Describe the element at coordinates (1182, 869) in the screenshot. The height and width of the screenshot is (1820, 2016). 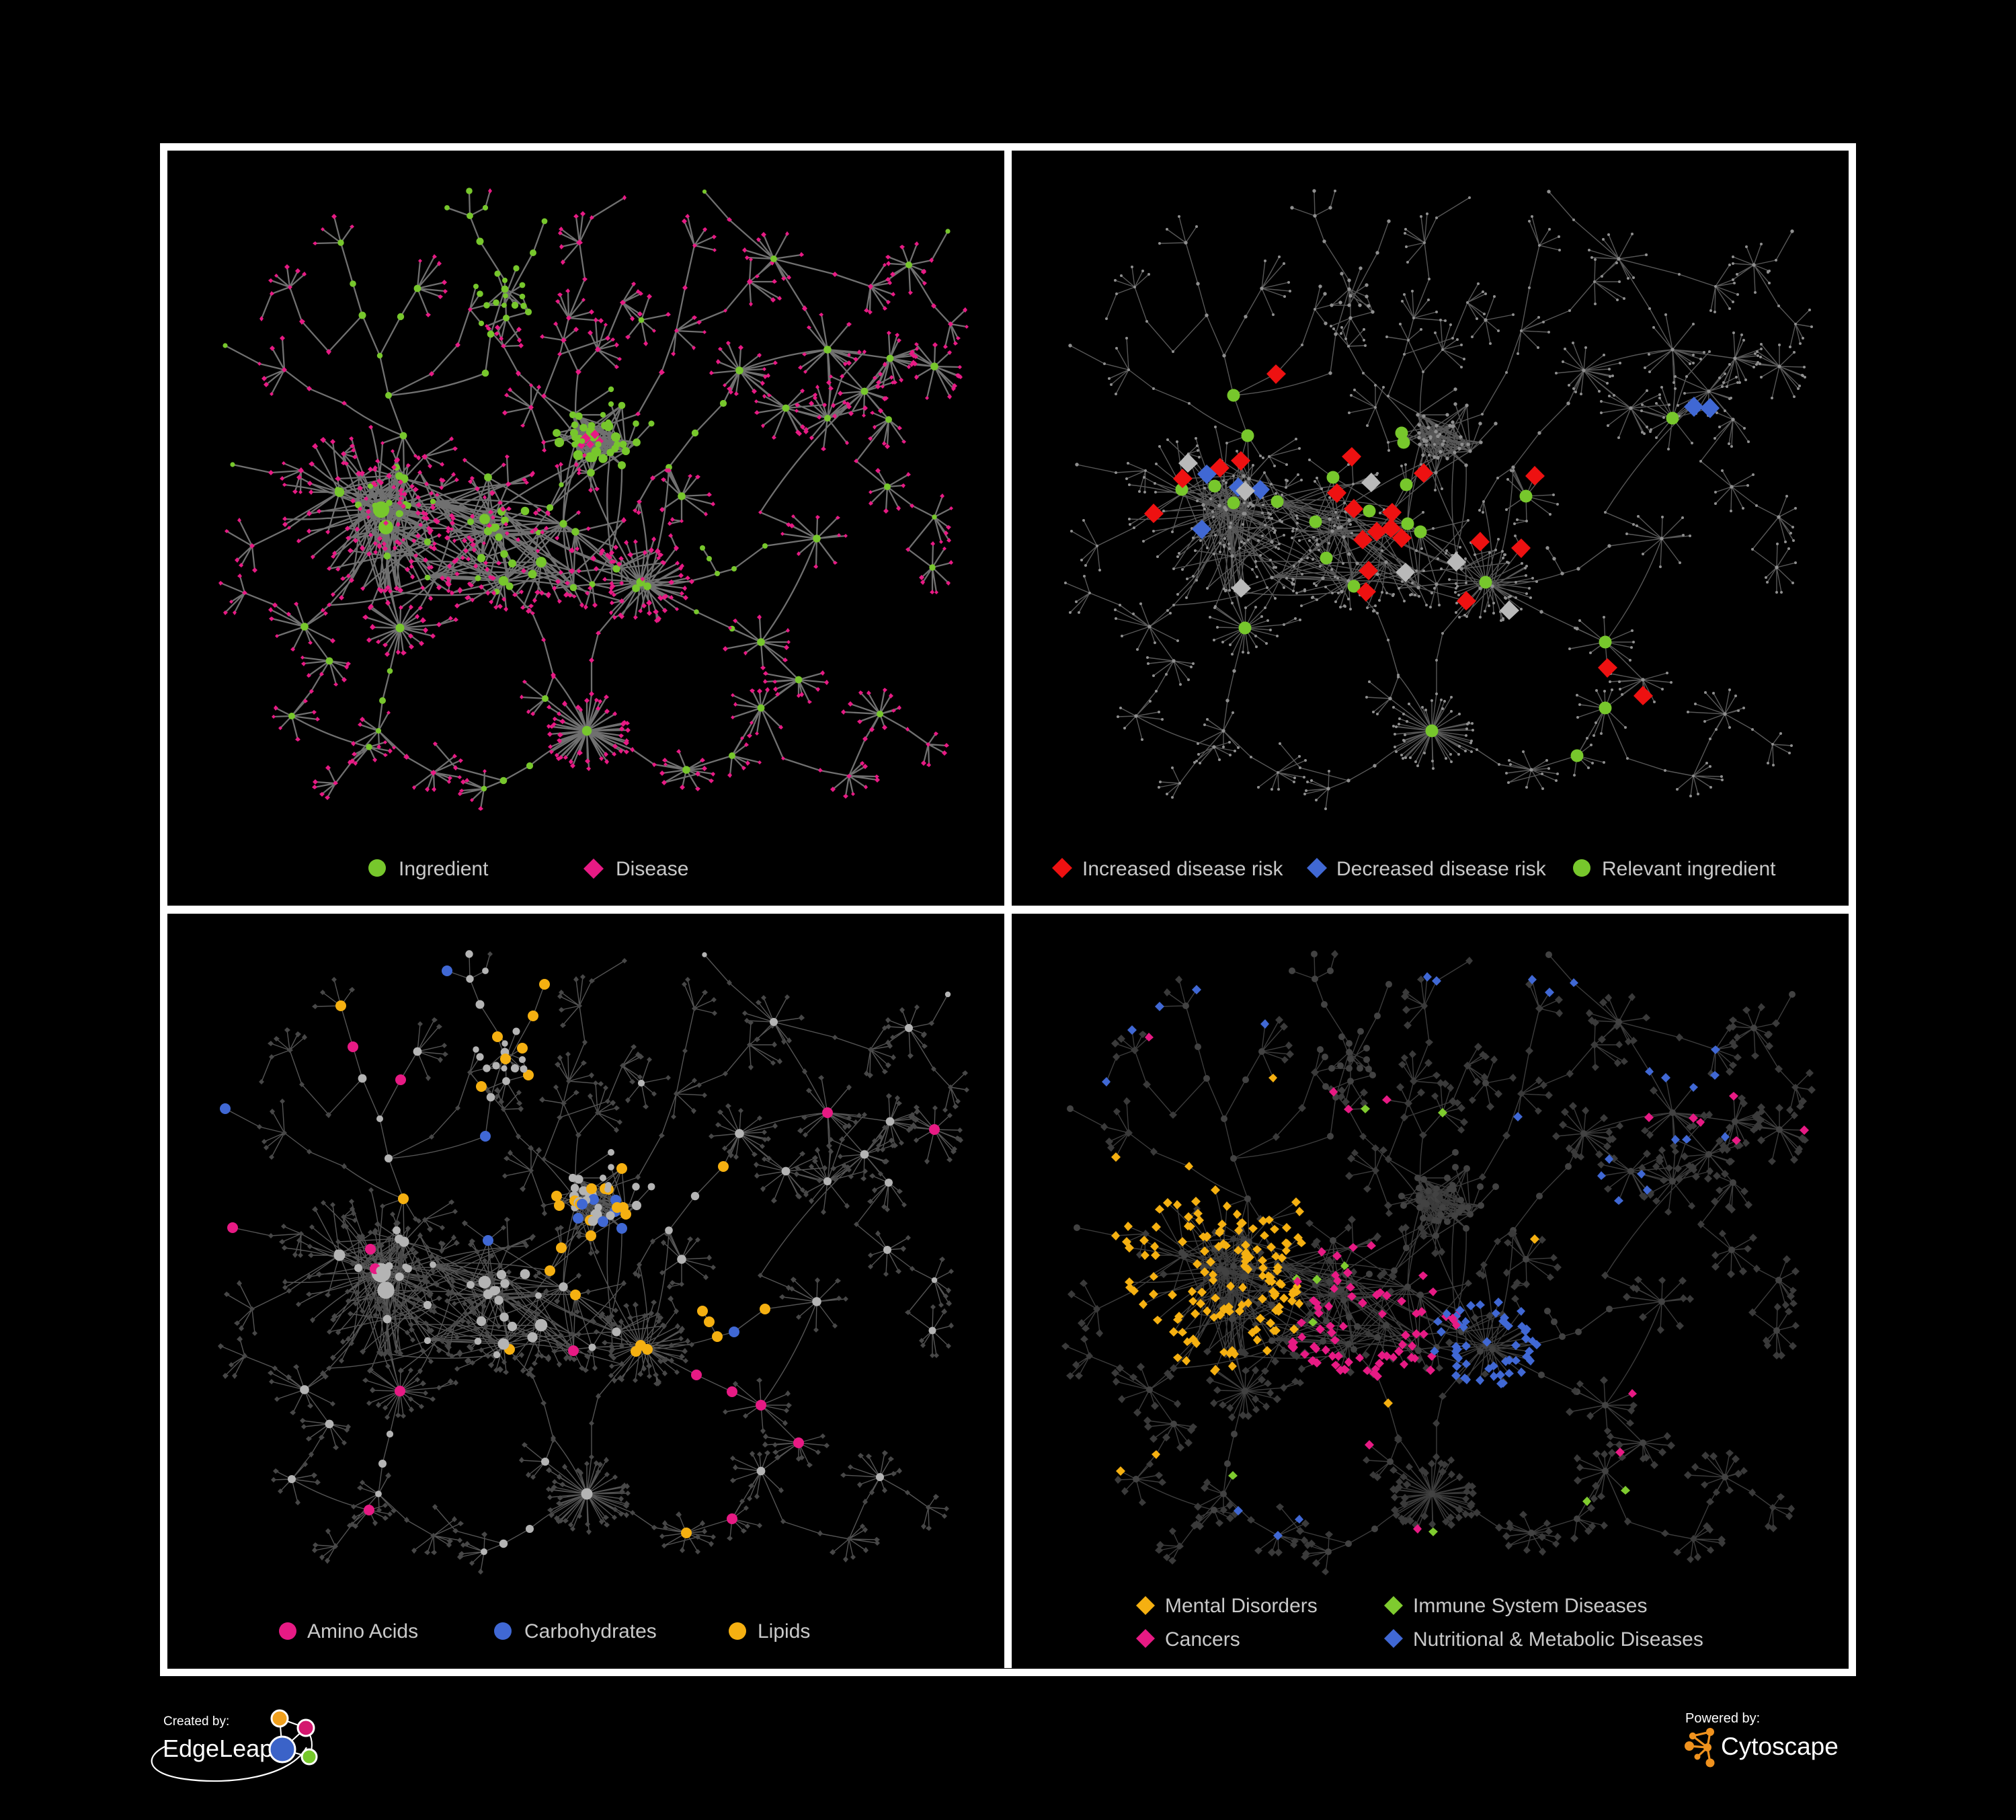
I see `svg-text: Increased disease risk` at that location.